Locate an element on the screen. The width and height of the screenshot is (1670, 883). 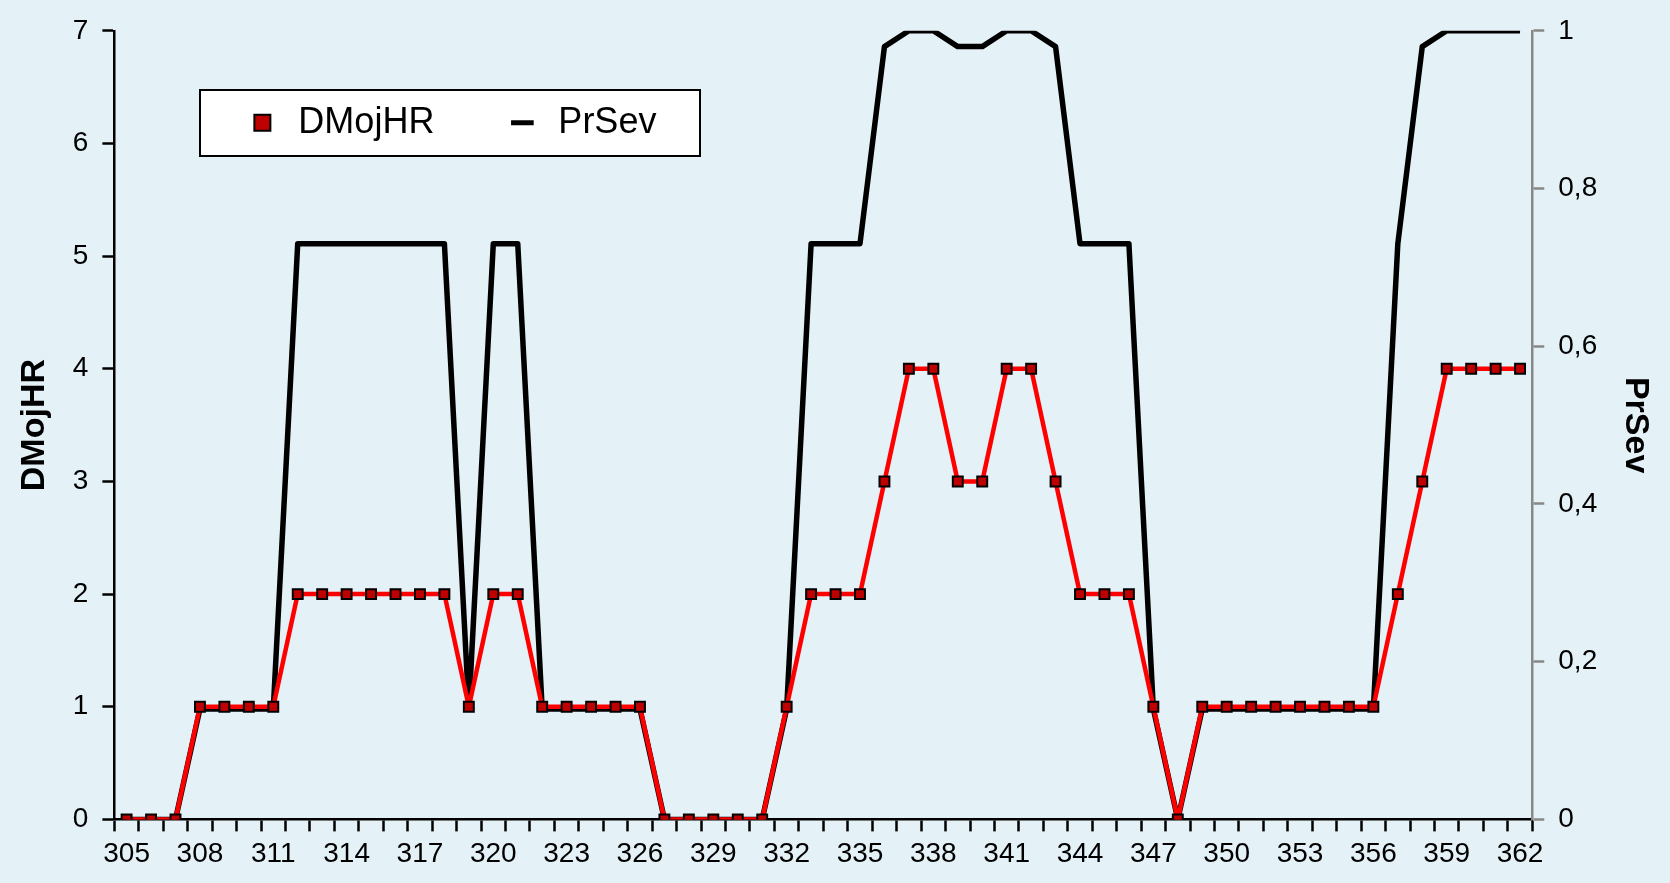
y2-tick-label: 0,8 is located at coordinates (1578, 187).